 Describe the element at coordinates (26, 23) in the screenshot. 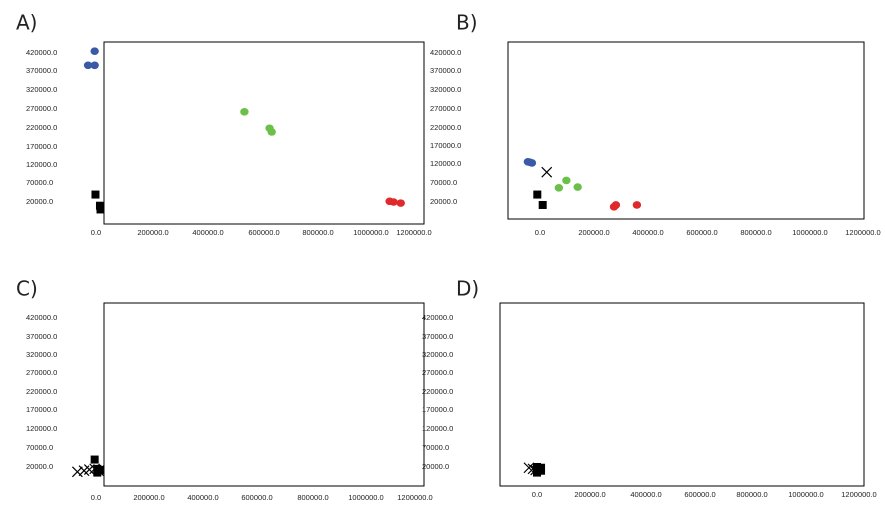

I see `panel-label: A)` at that location.